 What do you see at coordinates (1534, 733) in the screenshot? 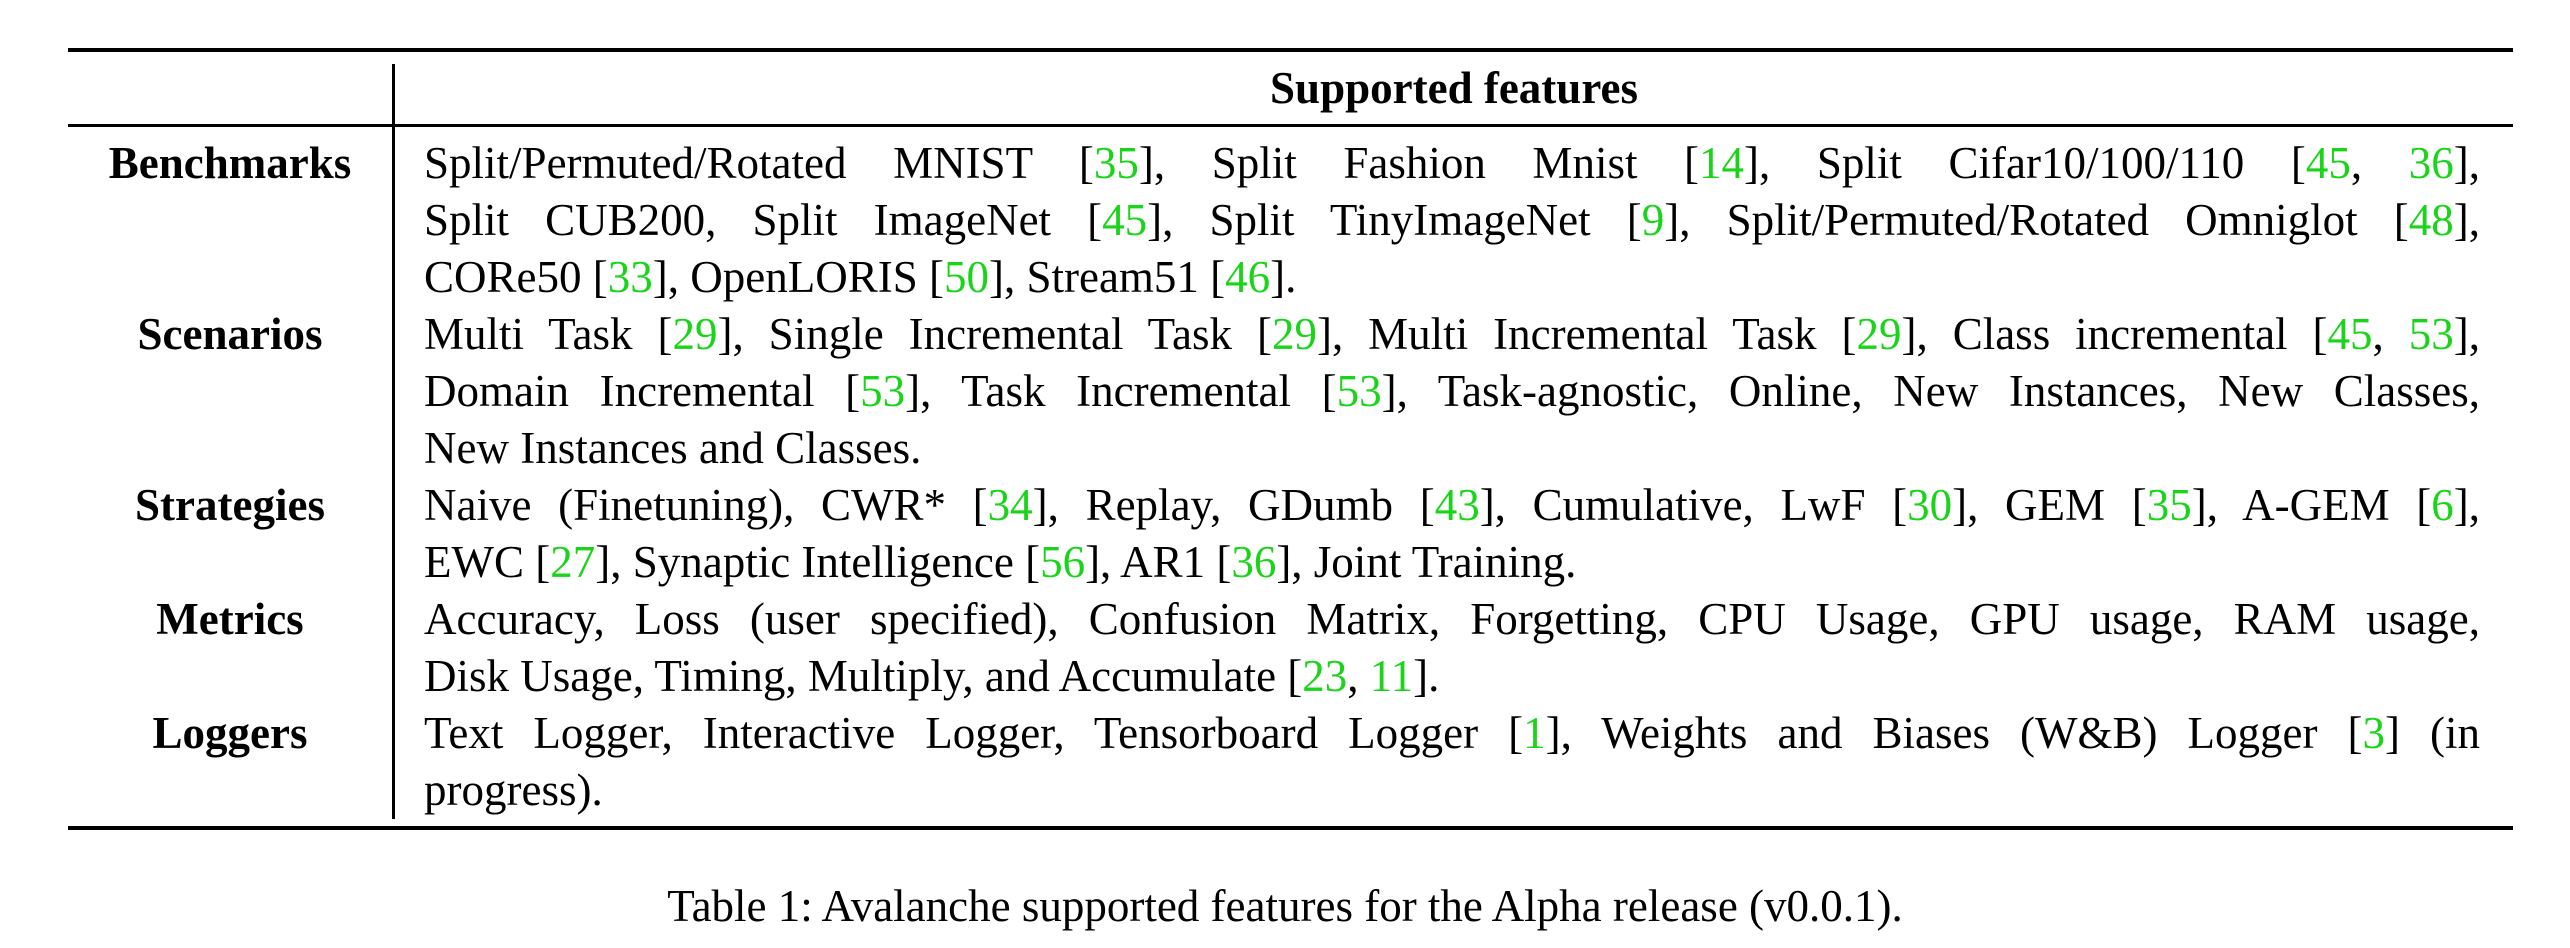
I see `citation-link: 1` at bounding box center [1534, 733].